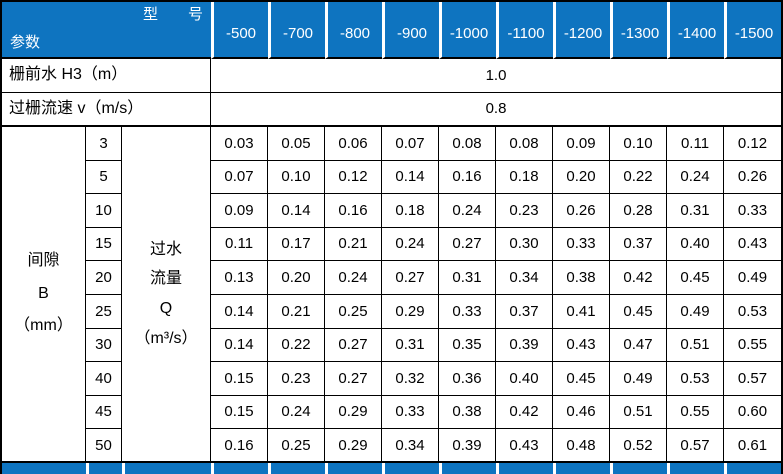 This screenshot has height=474, width=783. What do you see at coordinates (638, 211) in the screenshot?
I see `flow-value-cell: 0.28` at bounding box center [638, 211].